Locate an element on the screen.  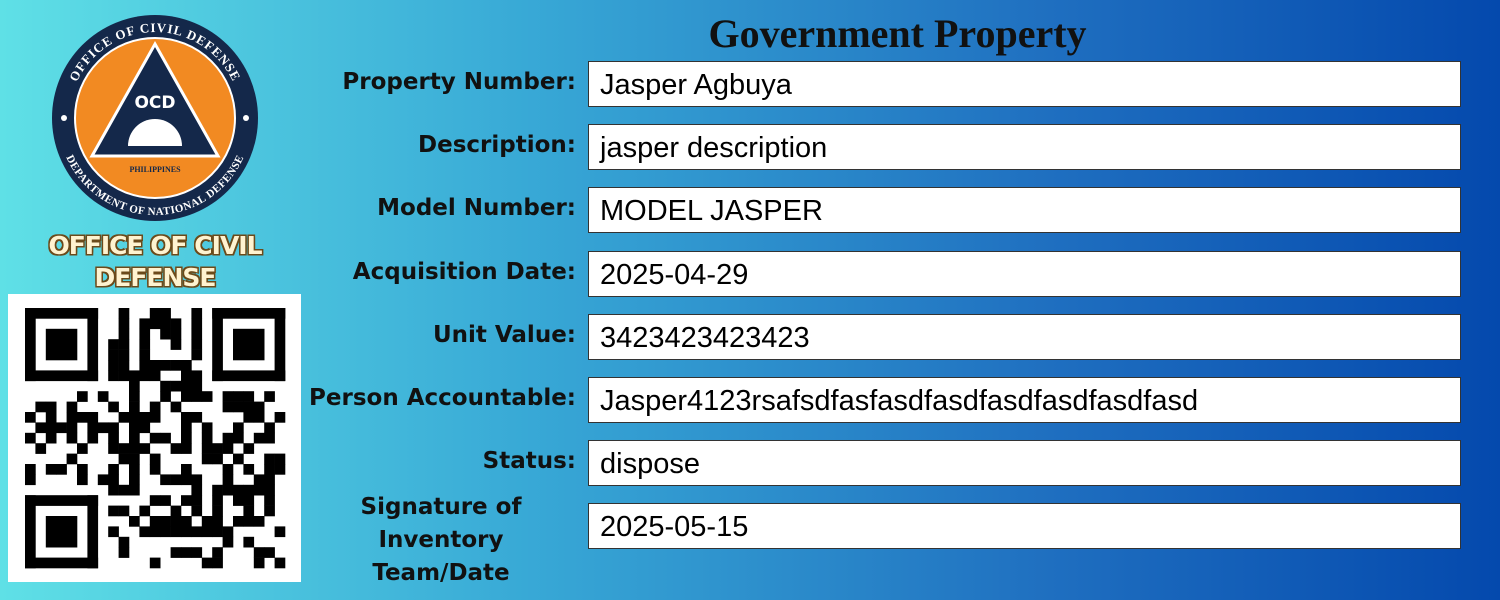
logo-dot is located at coordinates (64, 118).